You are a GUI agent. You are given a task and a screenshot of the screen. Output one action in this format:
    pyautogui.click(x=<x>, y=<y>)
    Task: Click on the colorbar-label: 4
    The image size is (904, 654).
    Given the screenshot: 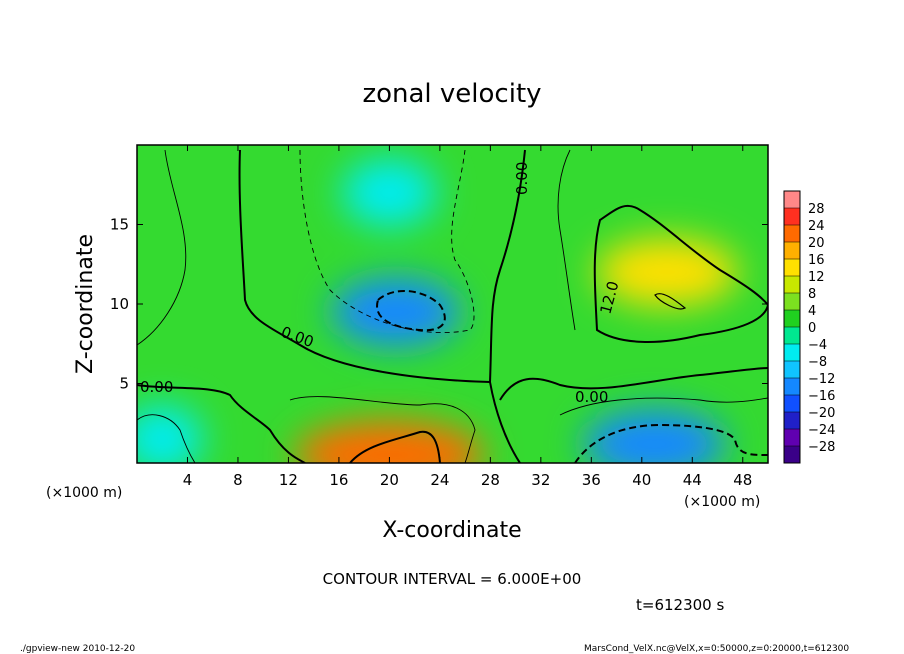 What is the action you would take?
    pyautogui.click(x=812, y=311)
    